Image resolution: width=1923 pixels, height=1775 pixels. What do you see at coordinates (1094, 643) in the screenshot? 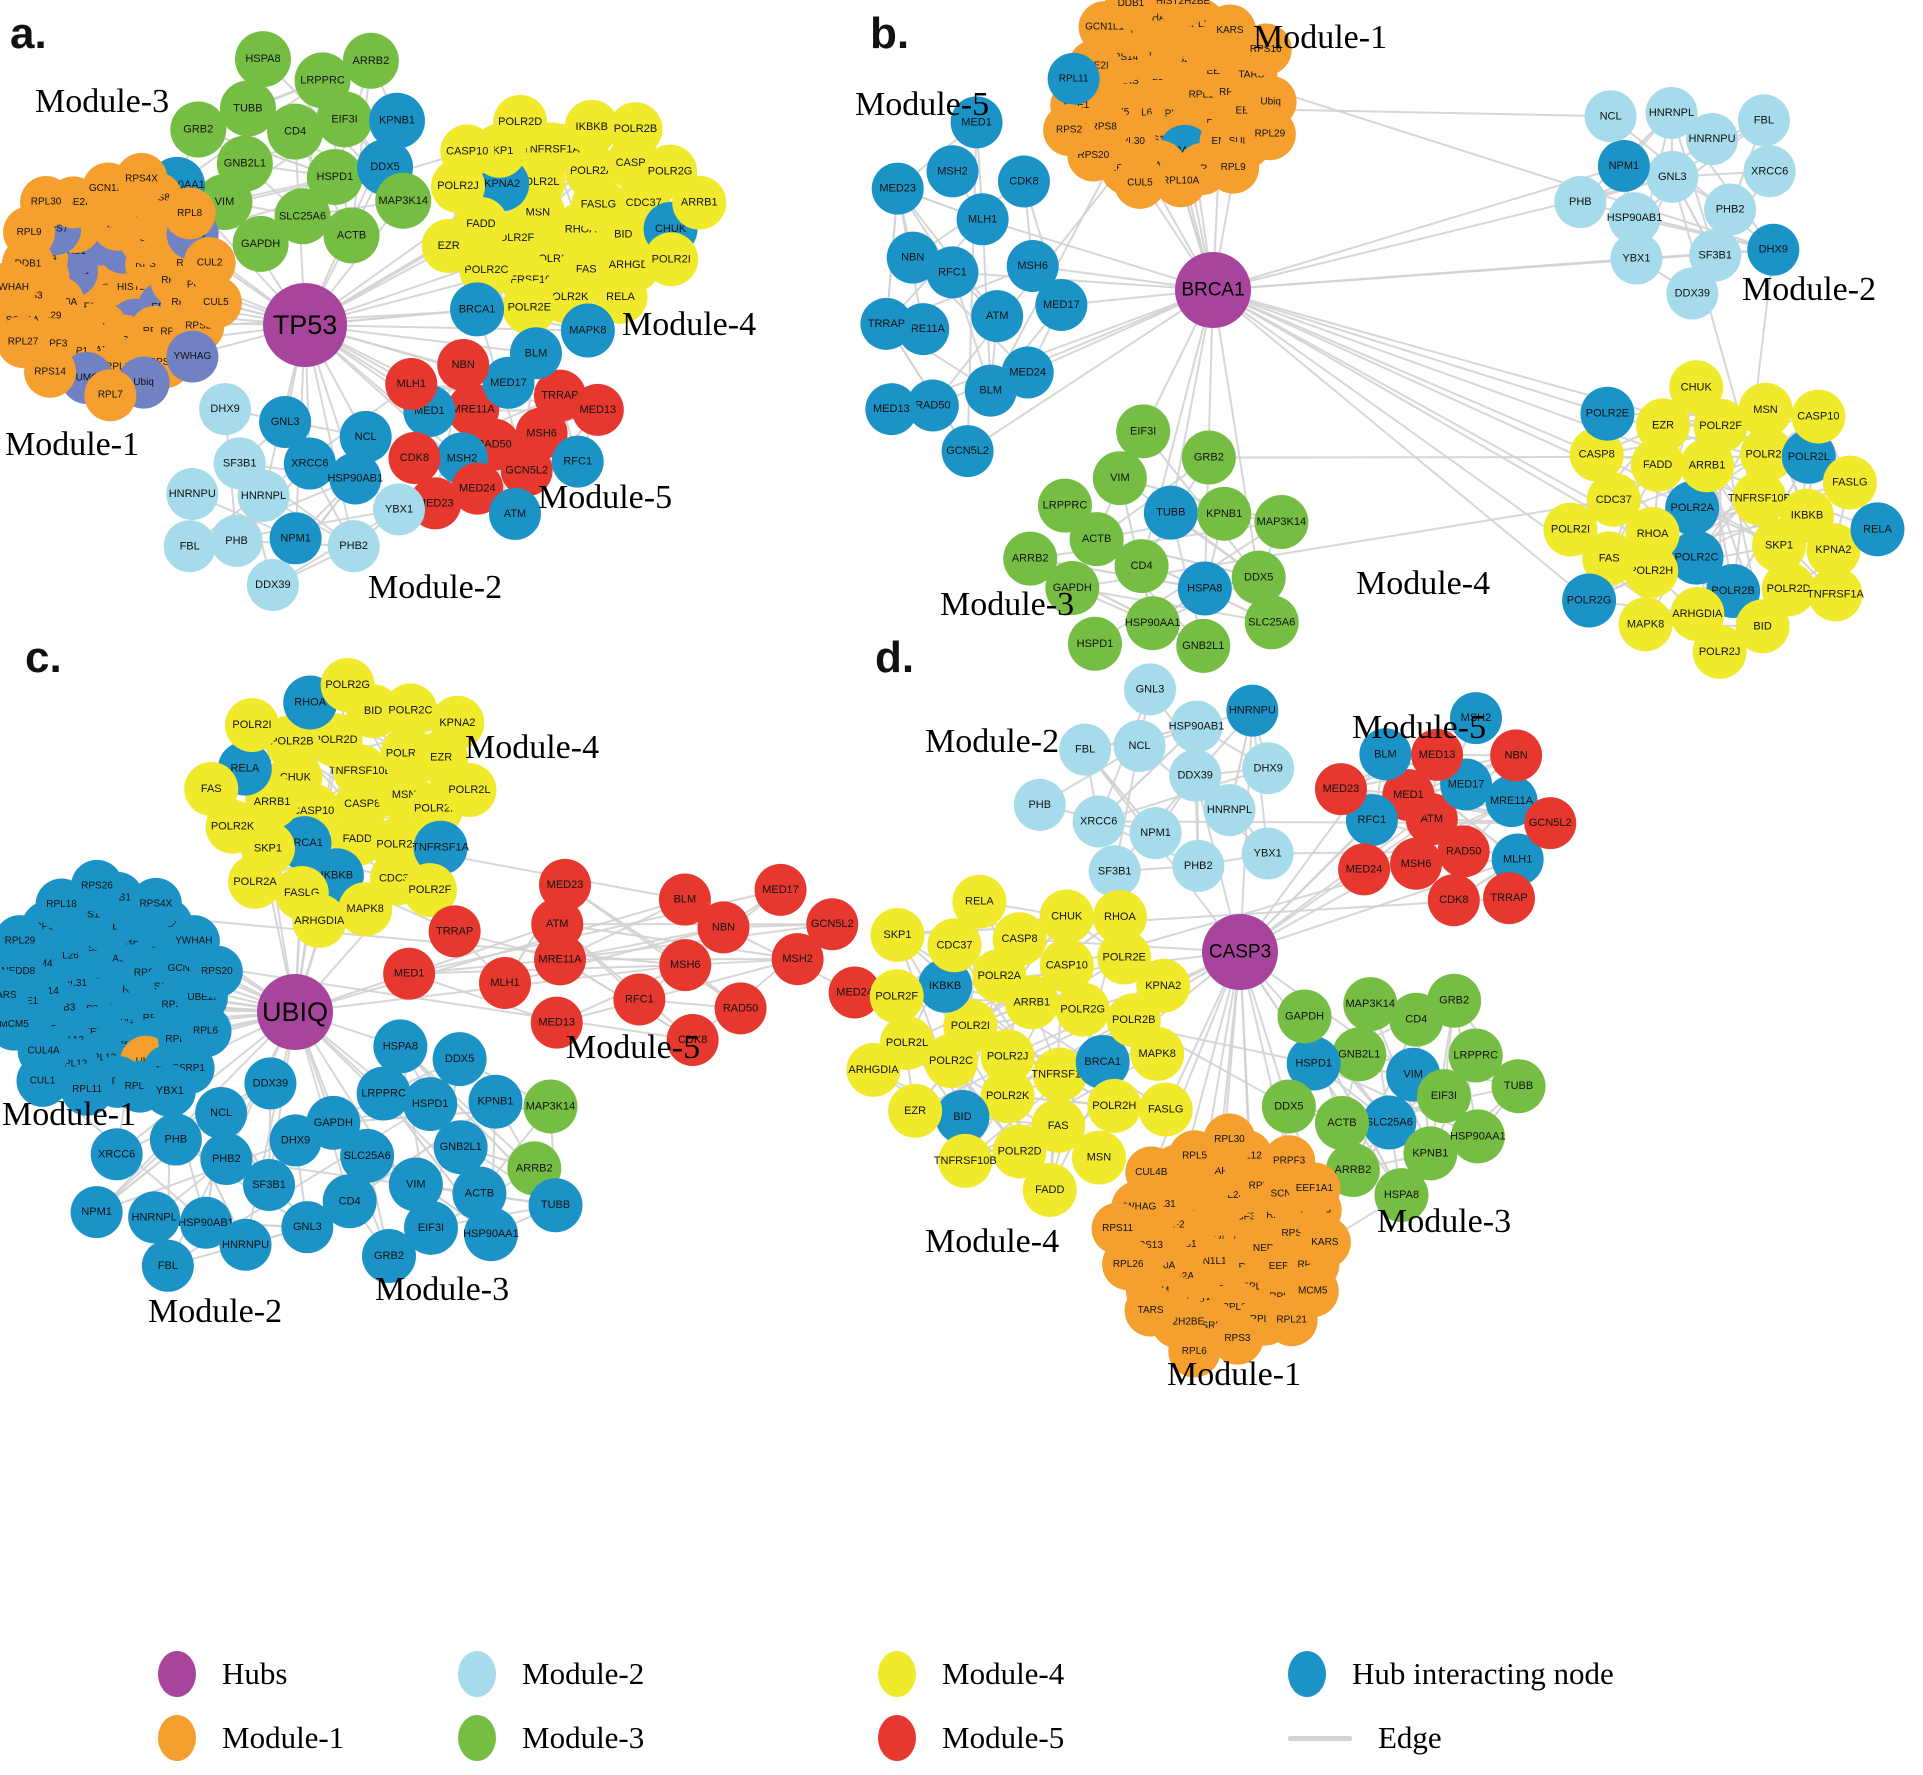
I see `gene-node-hspd1` at bounding box center [1094, 643].